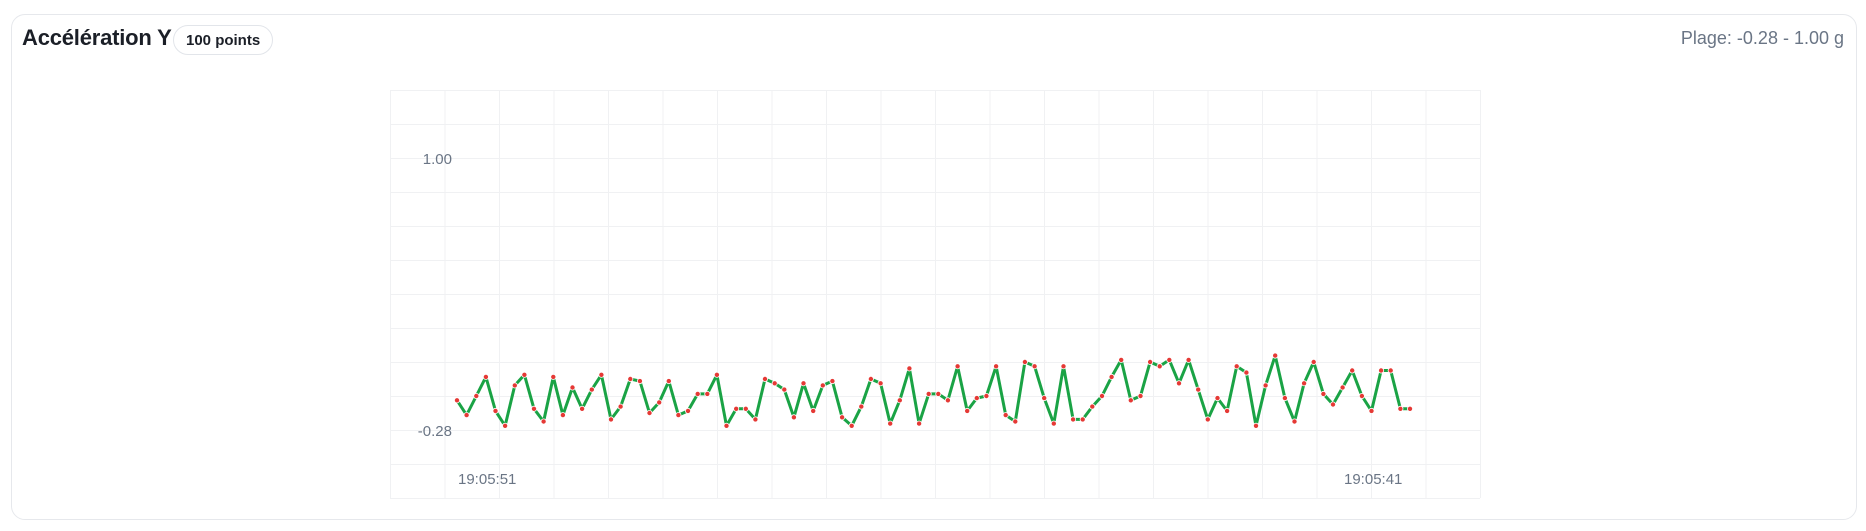 The image size is (1866, 531). I want to click on series-line, so click(933, 391).